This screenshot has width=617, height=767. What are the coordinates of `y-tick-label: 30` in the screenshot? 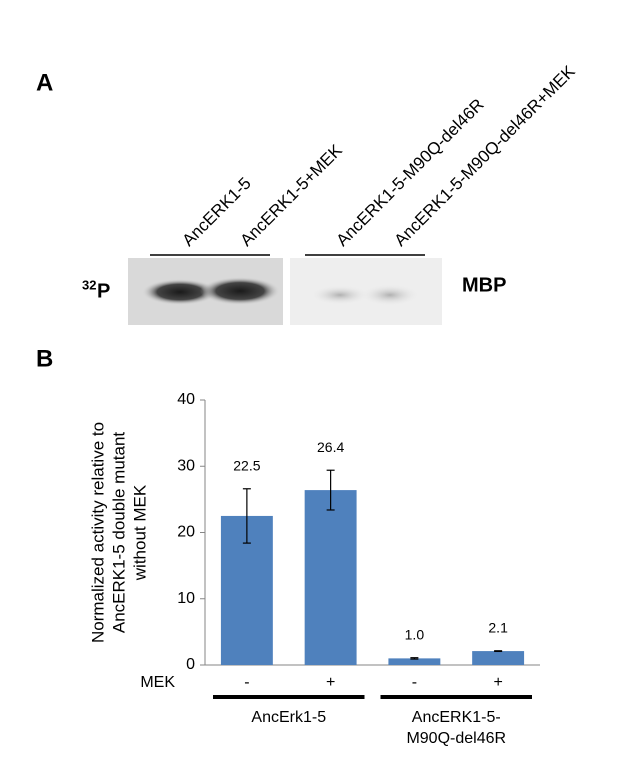 It's located at (186, 465).